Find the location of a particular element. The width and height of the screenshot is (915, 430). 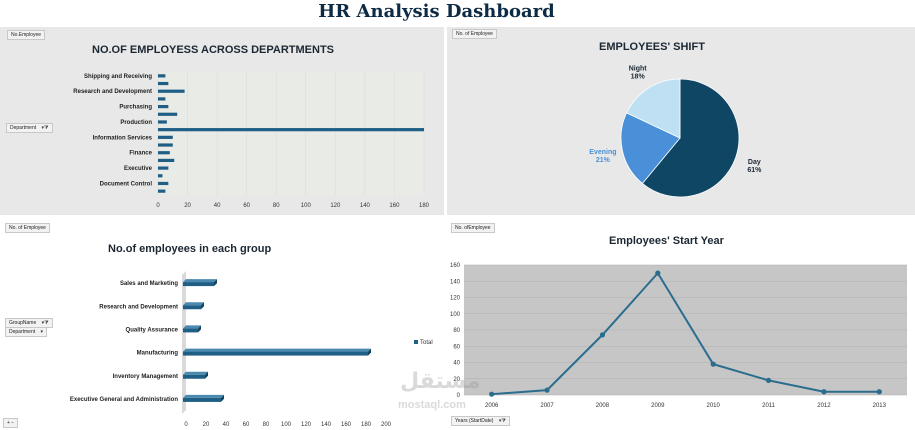

department-filter-label: Department is located at coordinates (23, 128).